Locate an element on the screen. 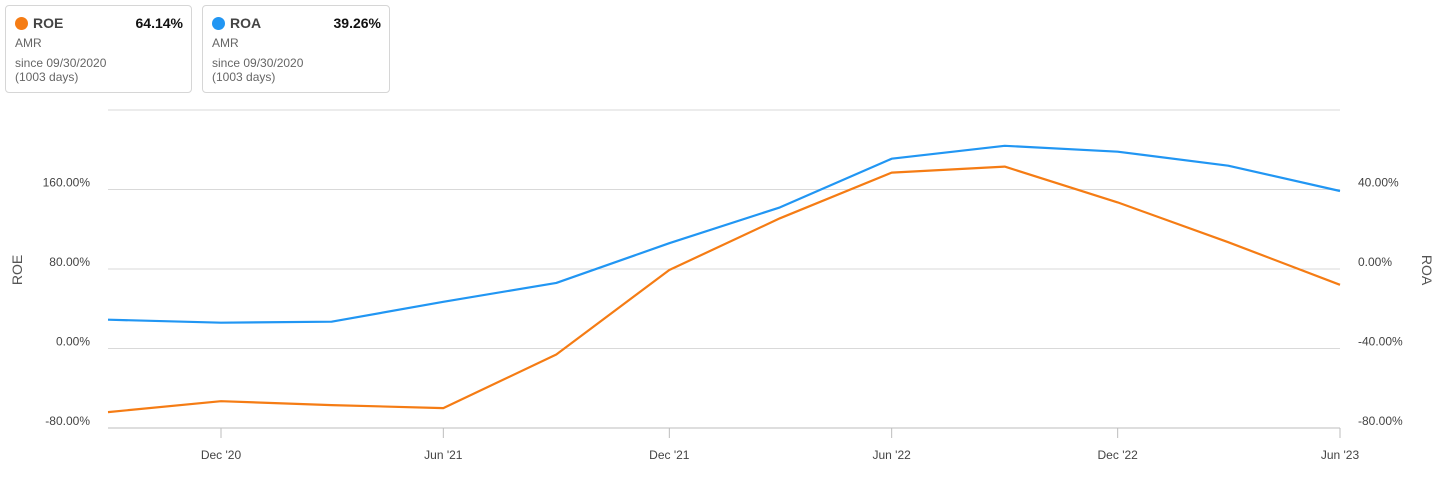  y-left-tick-label: 80.00% is located at coordinates (69, 262).